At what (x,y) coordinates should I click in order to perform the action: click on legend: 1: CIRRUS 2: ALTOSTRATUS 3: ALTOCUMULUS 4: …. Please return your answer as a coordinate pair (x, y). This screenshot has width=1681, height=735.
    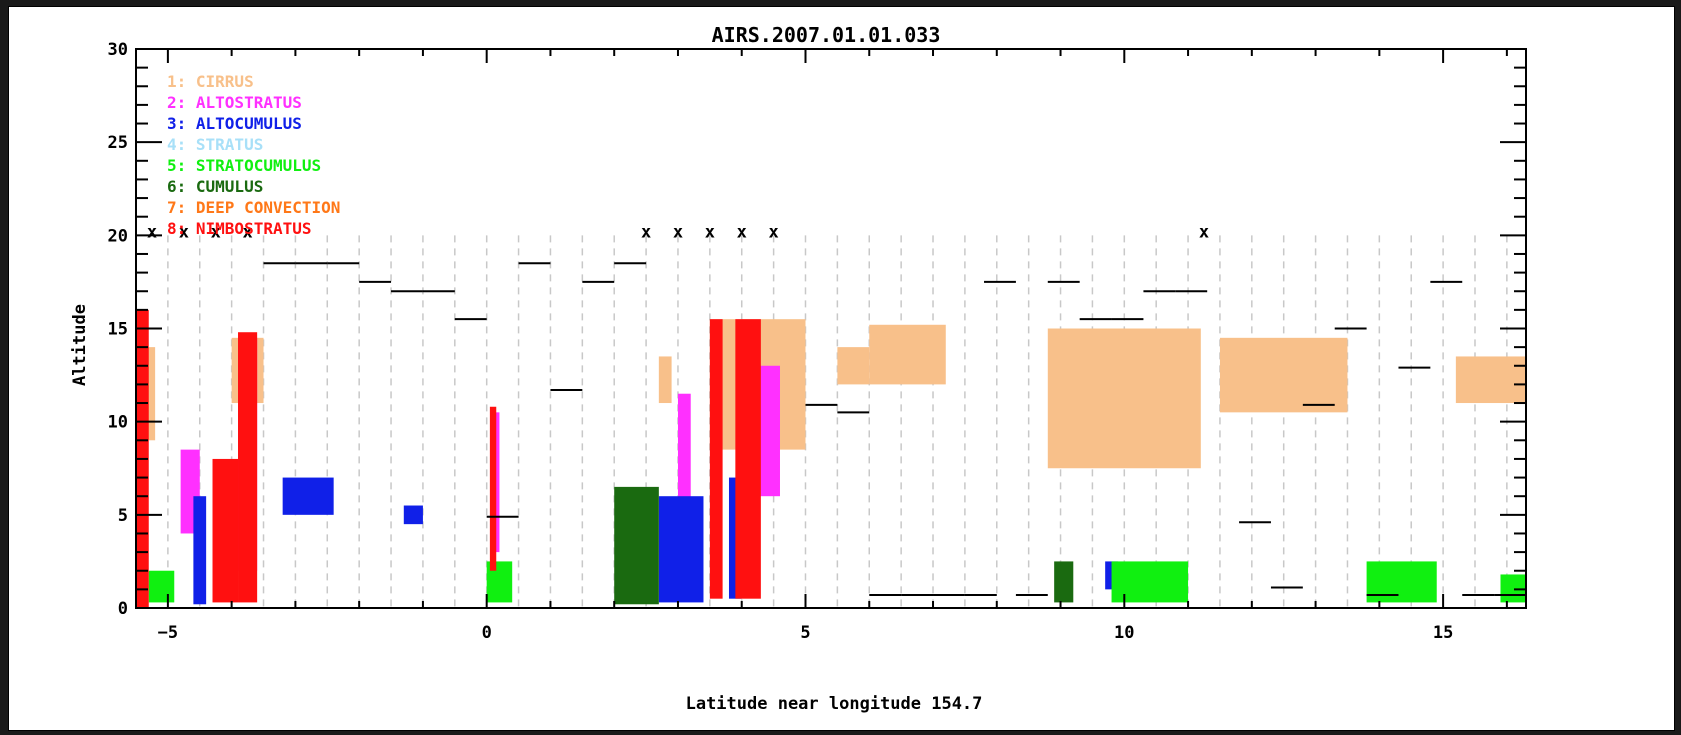
    Looking at the image, I should click on (253, 155).